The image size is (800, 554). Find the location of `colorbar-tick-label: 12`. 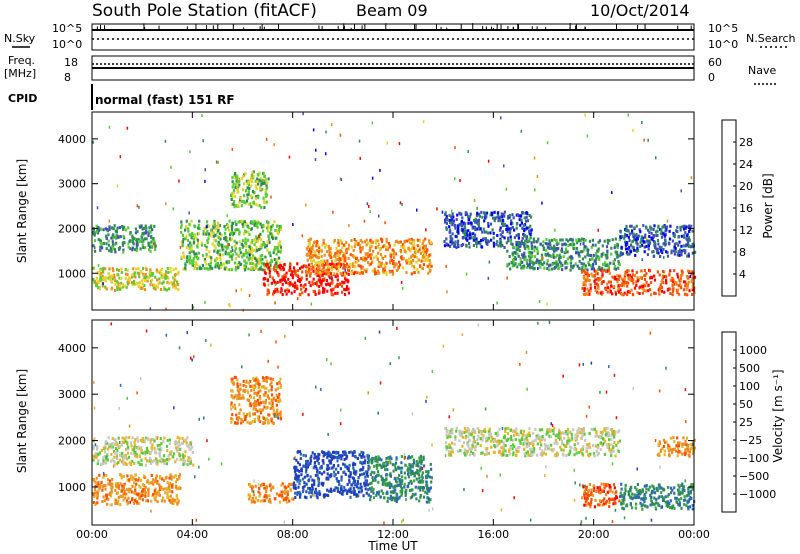

colorbar-tick-label: 12 is located at coordinates (746, 230).